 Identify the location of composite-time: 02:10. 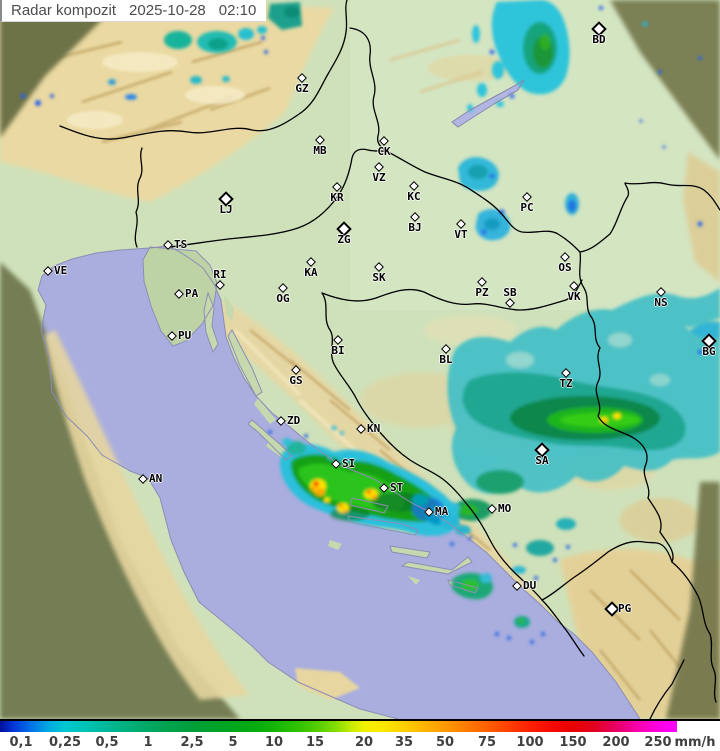
(237, 10).